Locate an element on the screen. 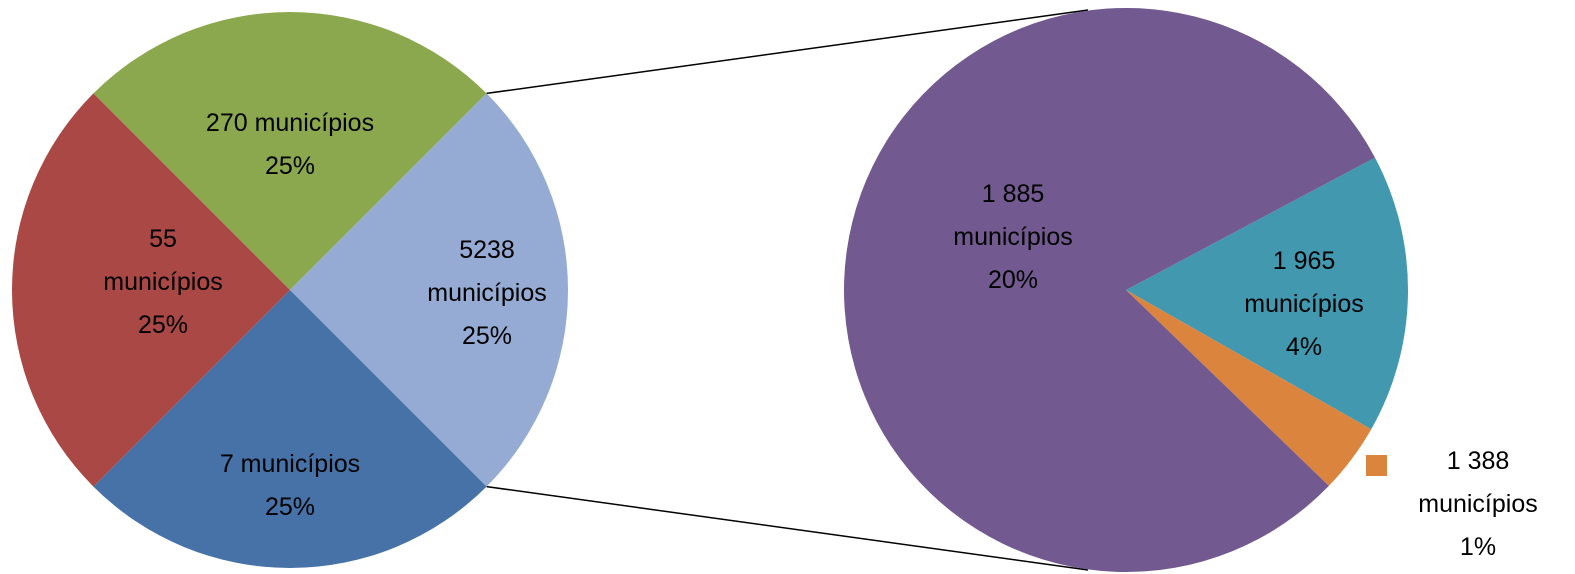 The height and width of the screenshot is (574, 1575). connector-line-top is located at coordinates (787, 52).